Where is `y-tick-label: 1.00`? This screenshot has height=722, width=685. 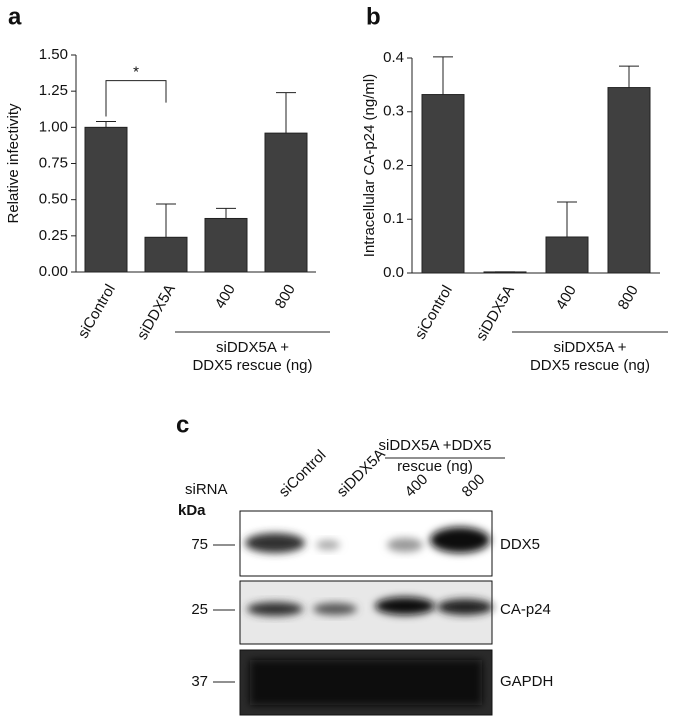
y-tick-label: 1.00 is located at coordinates (53, 126).